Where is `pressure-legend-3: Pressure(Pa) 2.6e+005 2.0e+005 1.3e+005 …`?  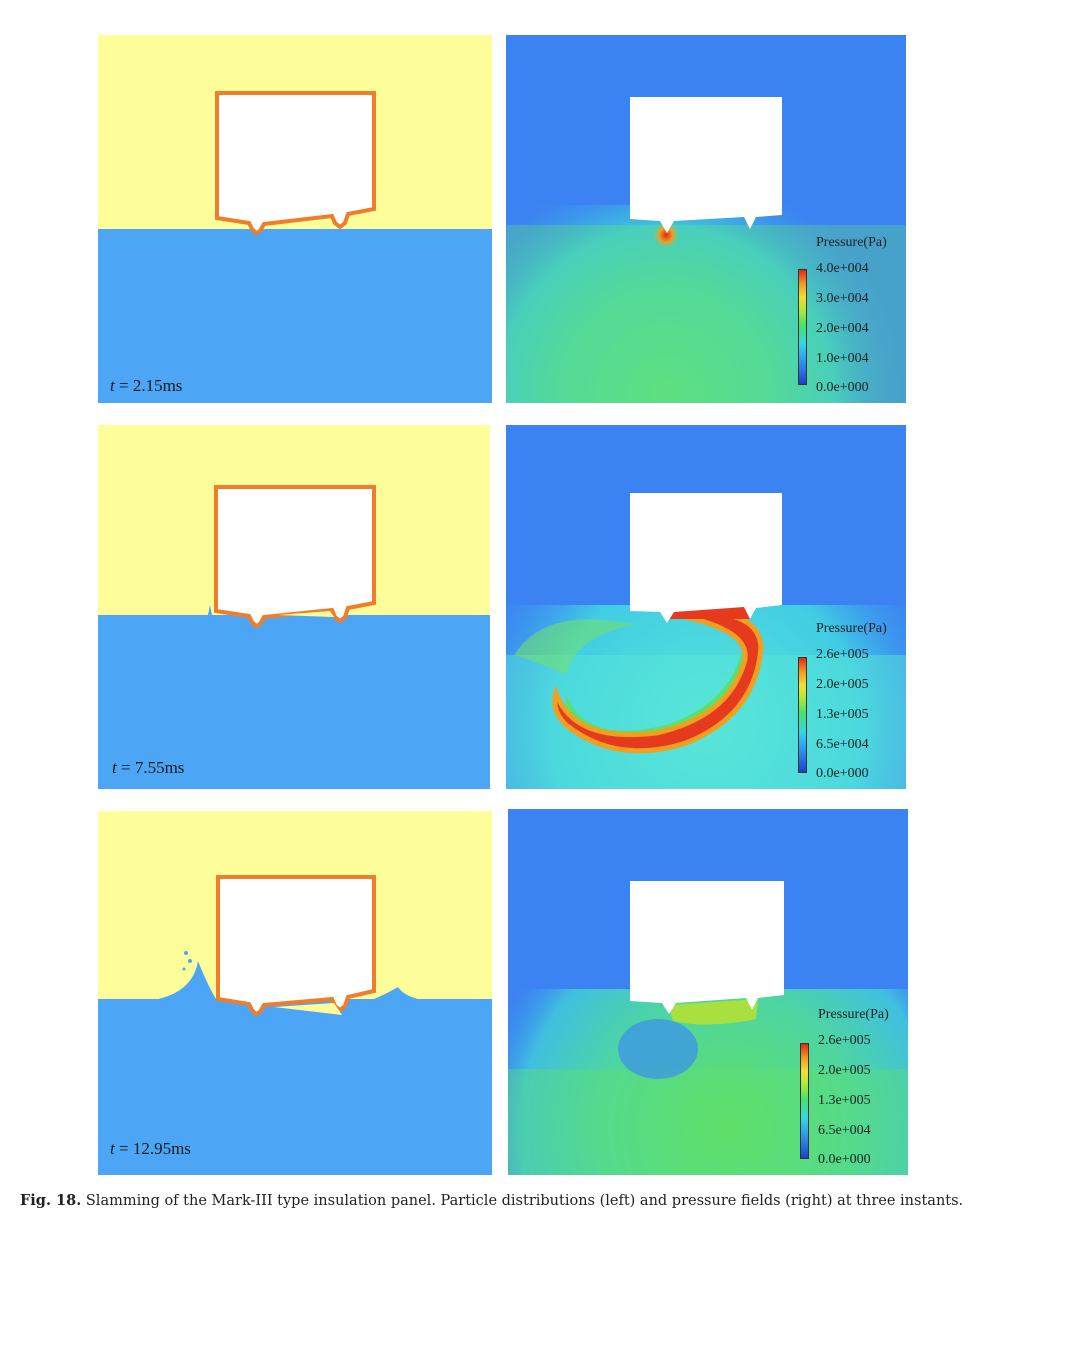
pressure-legend-3: Pressure(Pa) 2.6e+005 2.0e+005 1.3e+005 … is located at coordinates (853, 1091).